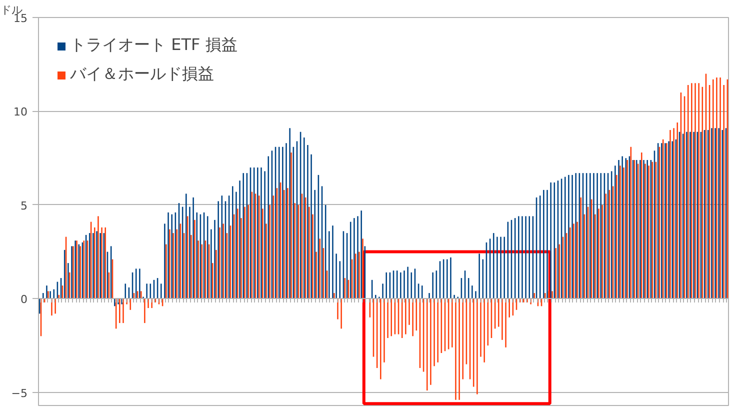 This screenshot has height=409, width=744. What do you see at coordinates (24, 299) in the screenshot?
I see `y-tick-label: 0` at bounding box center [24, 299].